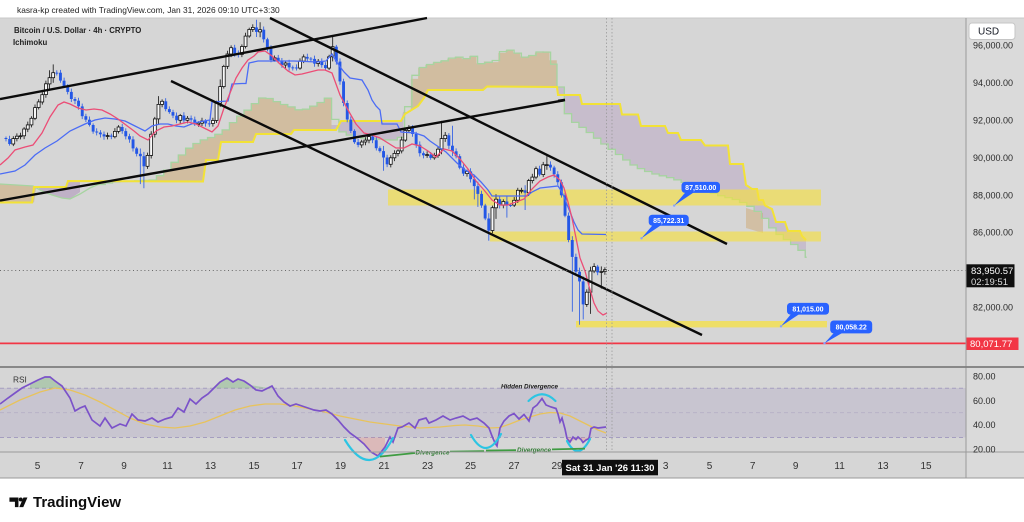  I want to click on svg-text:Bitcoin / U.S. Dollar · 4h · C: Bitcoin / U.S. Dollar · 4h · CRYPTO, so click(77, 30).